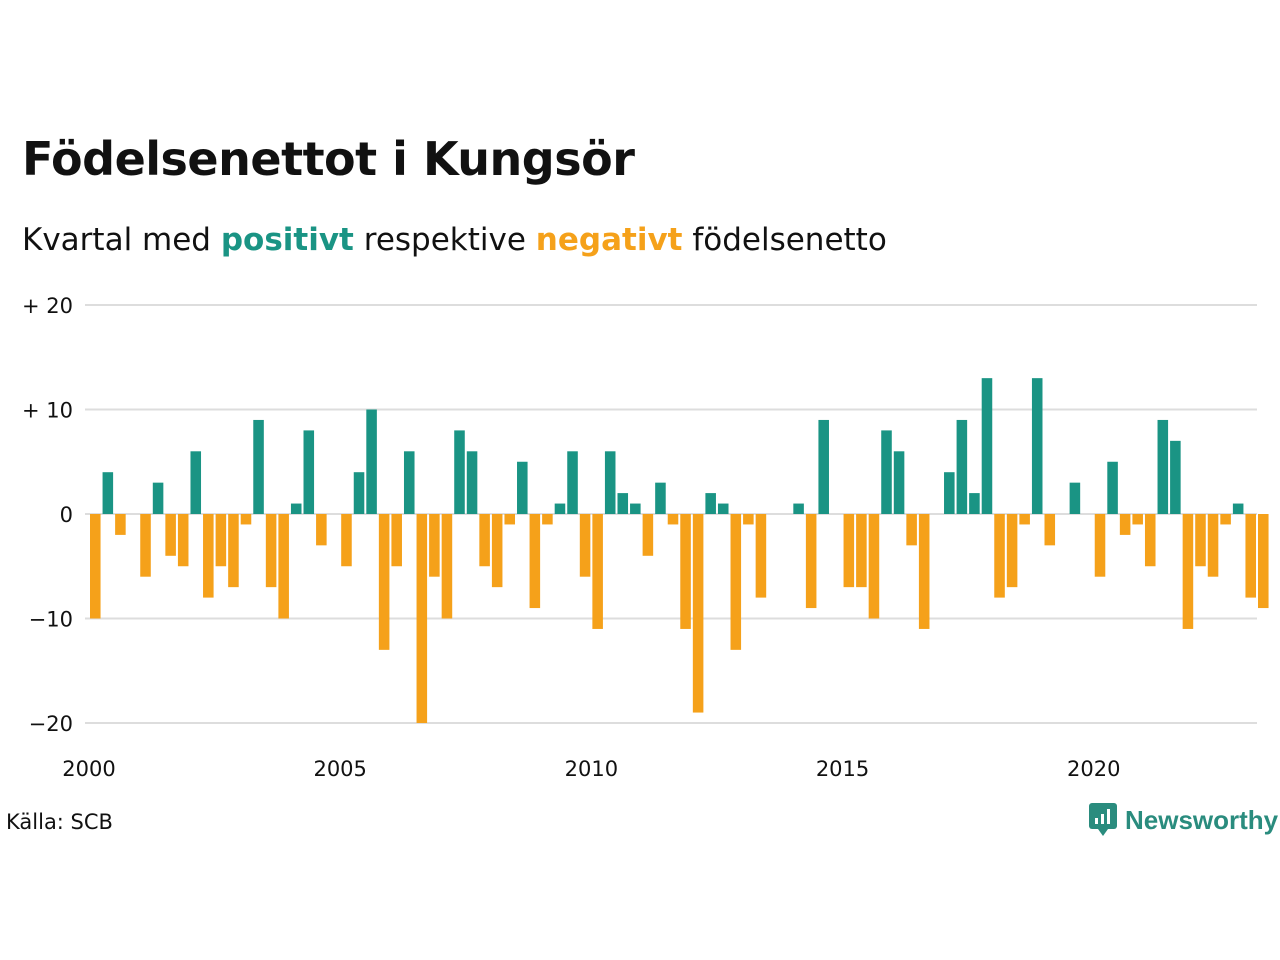 This screenshot has width=1280, height=960. I want to click on bar-2006-q1, so click(396, 540).